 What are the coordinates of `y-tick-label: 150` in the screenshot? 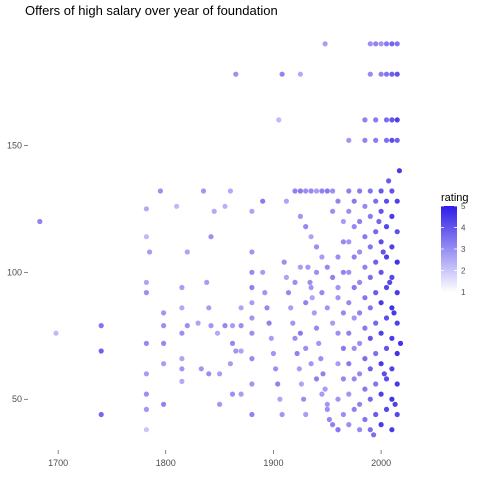 It's located at (14, 145).